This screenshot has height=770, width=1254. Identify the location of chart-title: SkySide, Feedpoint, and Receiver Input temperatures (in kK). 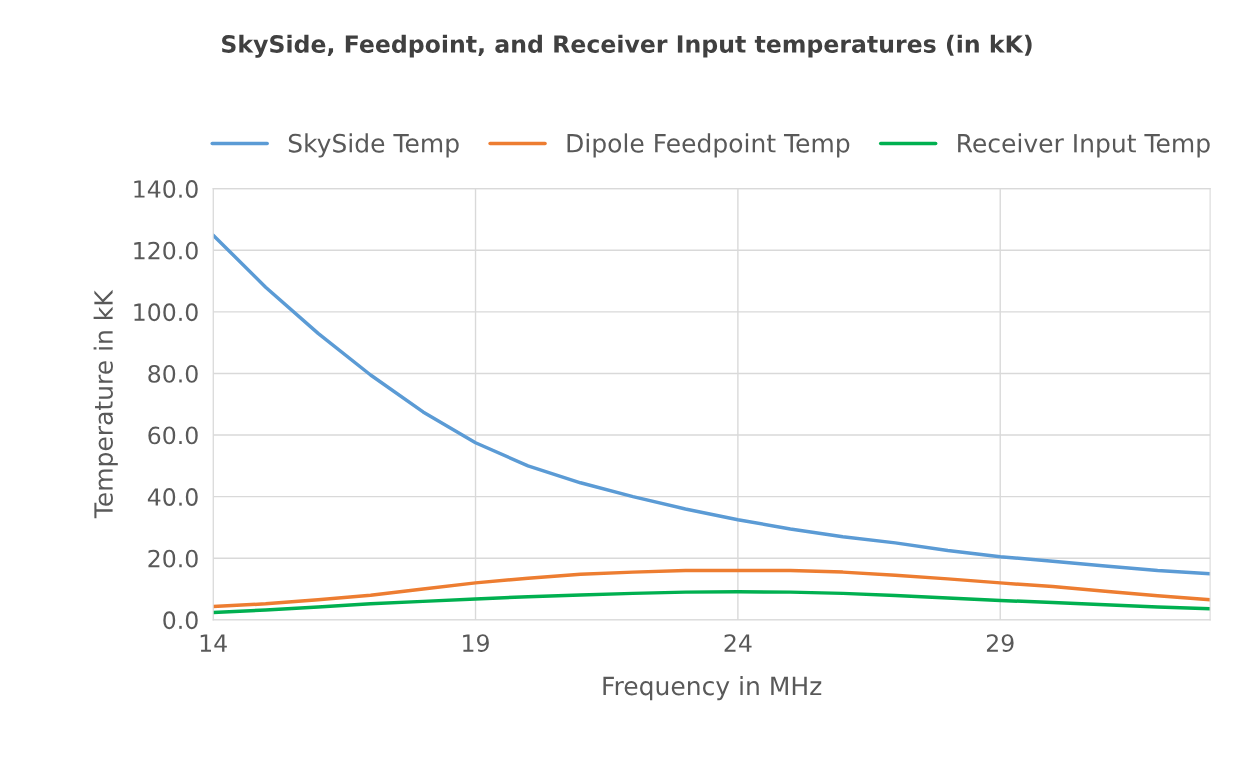
(627, 46).